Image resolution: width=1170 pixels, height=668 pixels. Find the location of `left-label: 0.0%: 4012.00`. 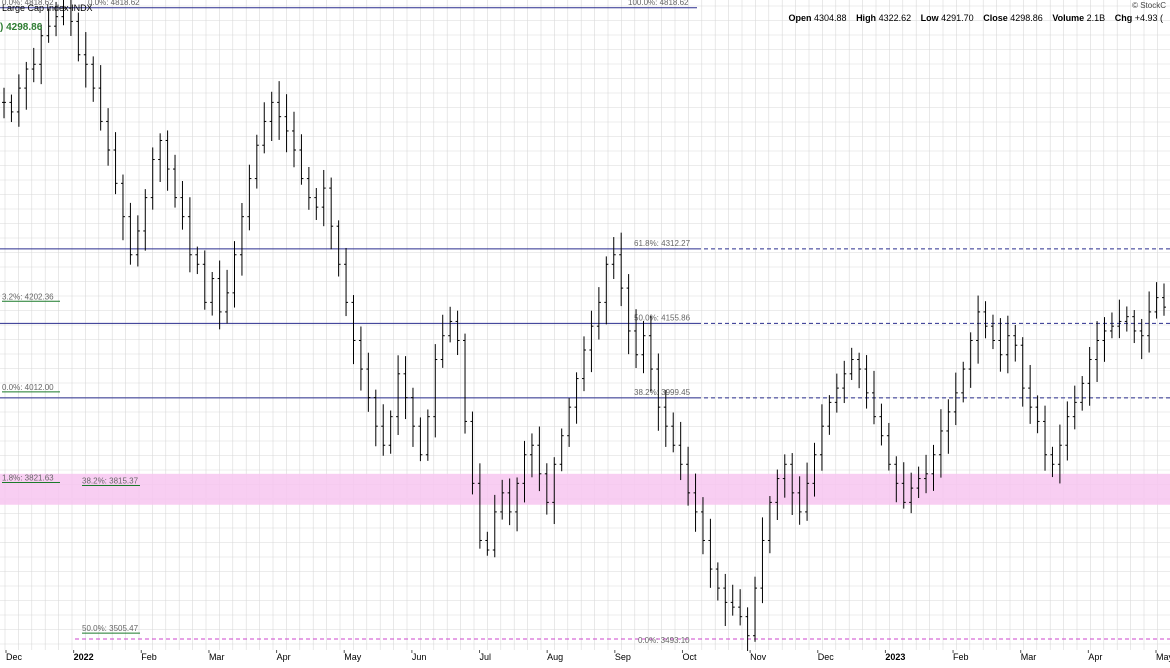

left-label: 0.0%: 4012.00 is located at coordinates (28, 387).